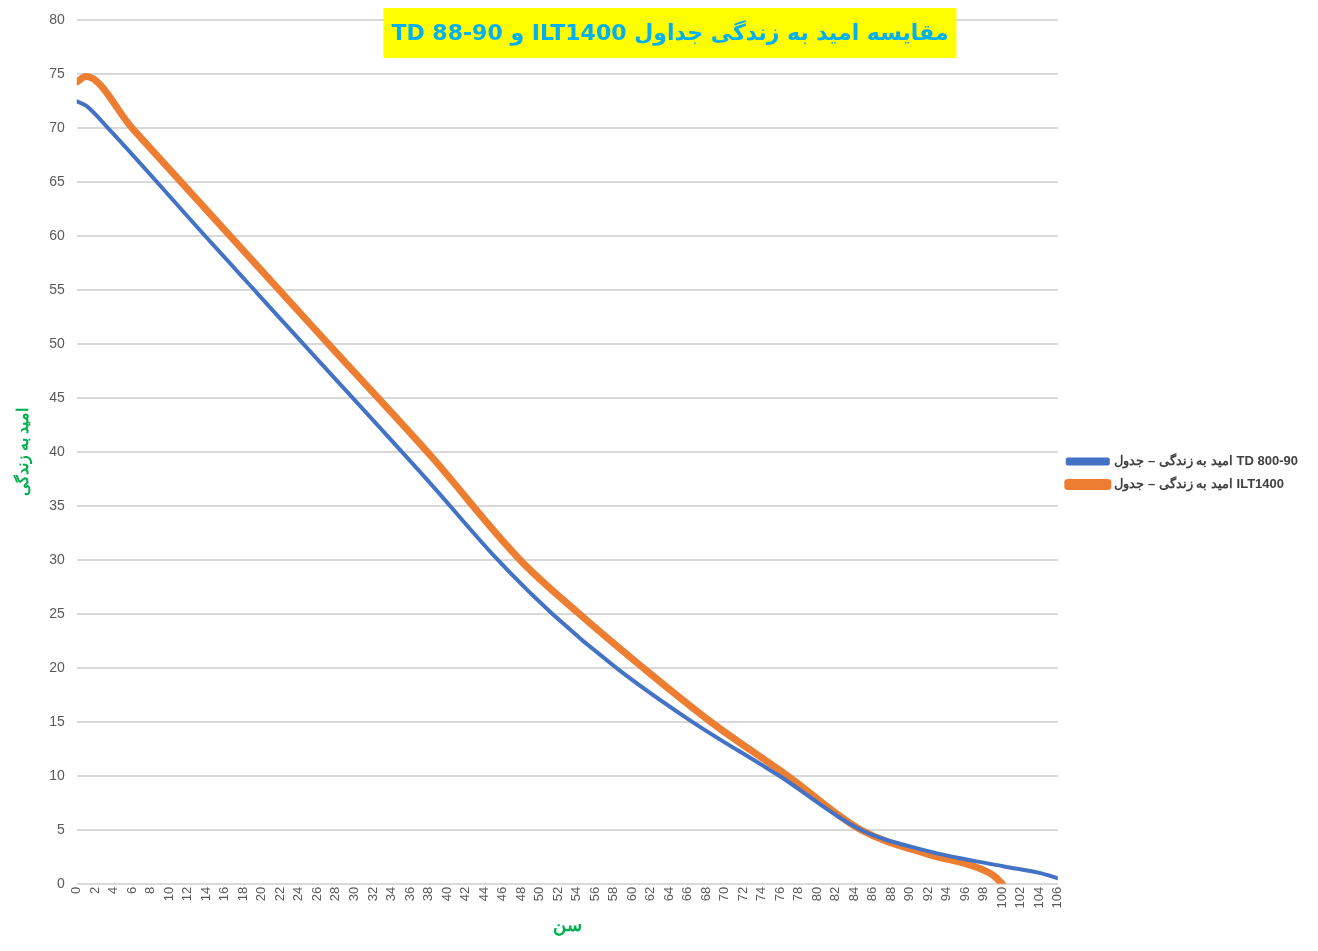 This screenshot has width=1318, height=951. Describe the element at coordinates (60, 828) in the screenshot. I see `y-tick-label: 5` at that location.